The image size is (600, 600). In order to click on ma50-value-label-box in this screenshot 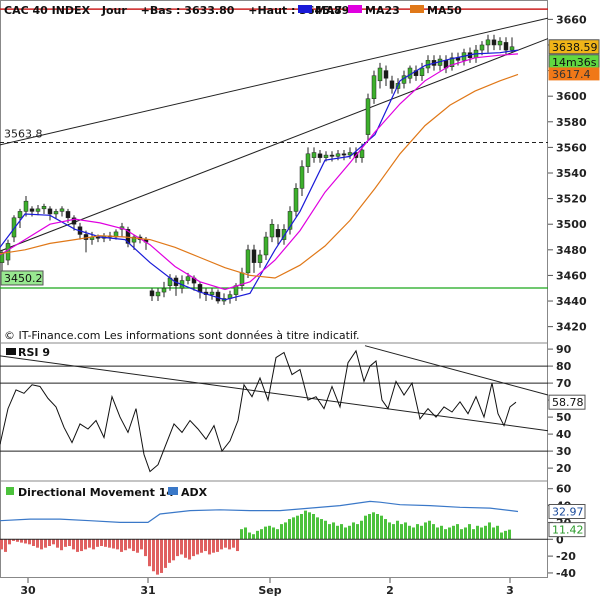, I will do `click(574, 74)`.